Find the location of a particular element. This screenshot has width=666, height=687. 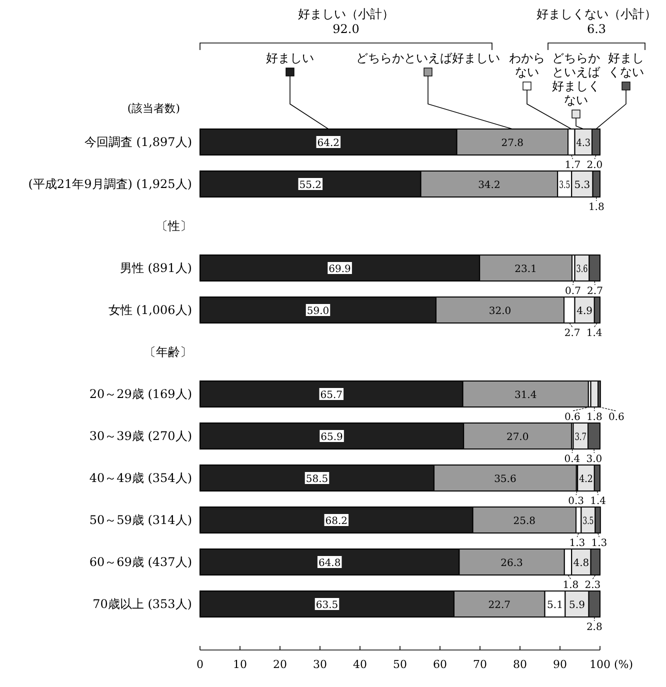

data-label: 3.0 is located at coordinates (594, 459).